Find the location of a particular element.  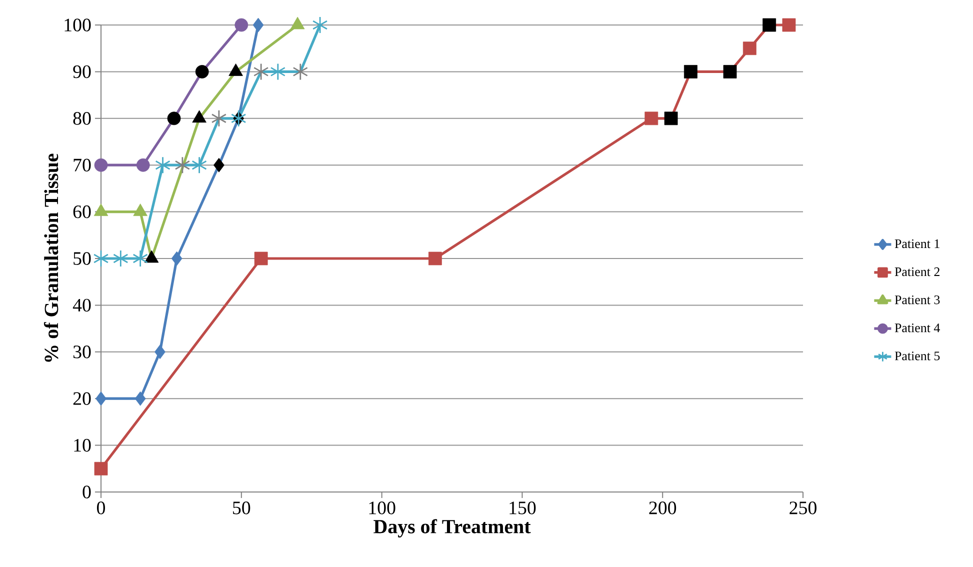

y-tick-label: 50 is located at coordinates (82, 258).